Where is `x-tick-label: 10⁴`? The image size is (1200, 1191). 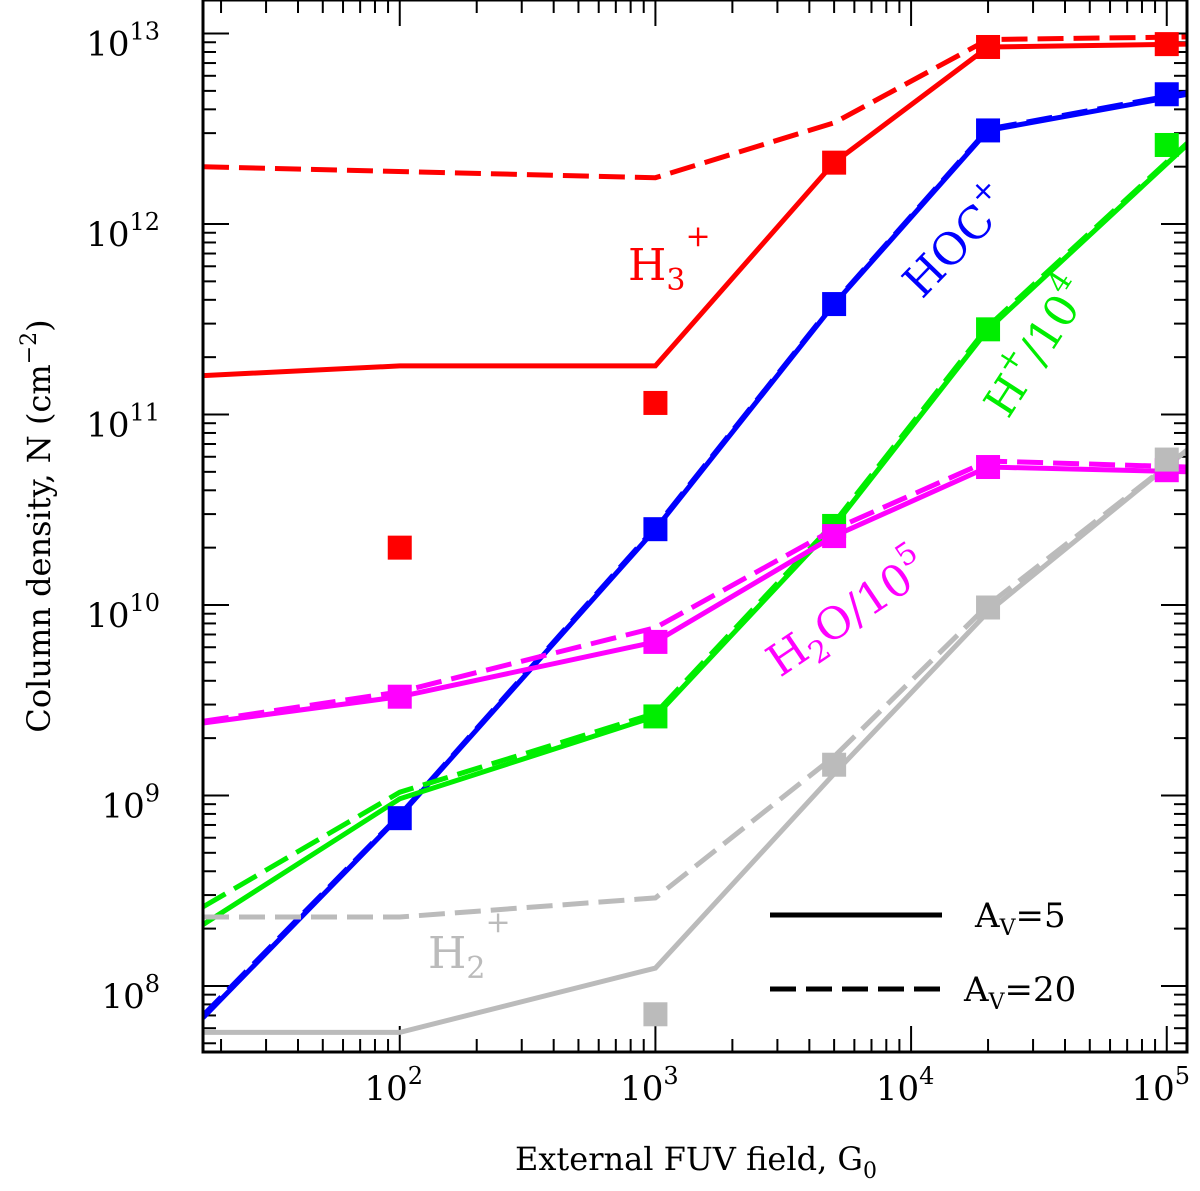
x-tick-label: 10⁴ is located at coordinates (905, 1085).